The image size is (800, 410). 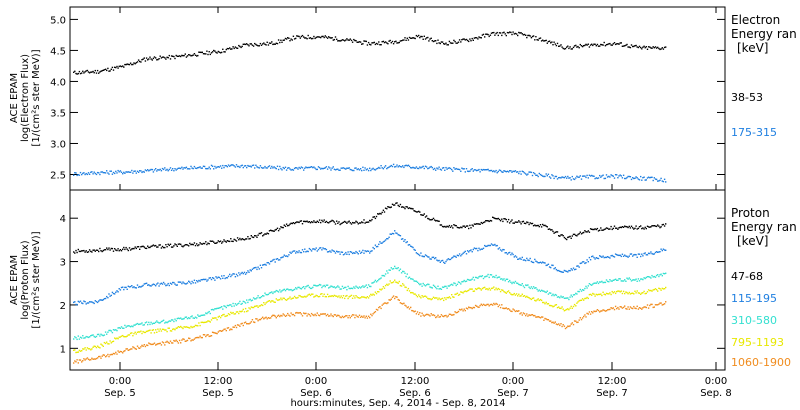 What do you see at coordinates (58, 51) in the screenshot?
I see `y-tick-label: 4.5` at bounding box center [58, 51].